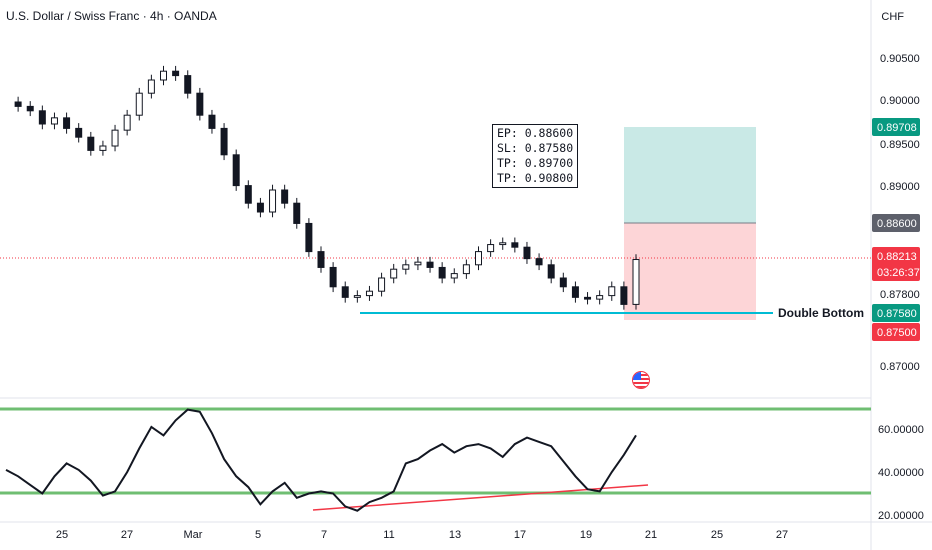  I want to click on svg-text: 0.89708, so click(897, 128).